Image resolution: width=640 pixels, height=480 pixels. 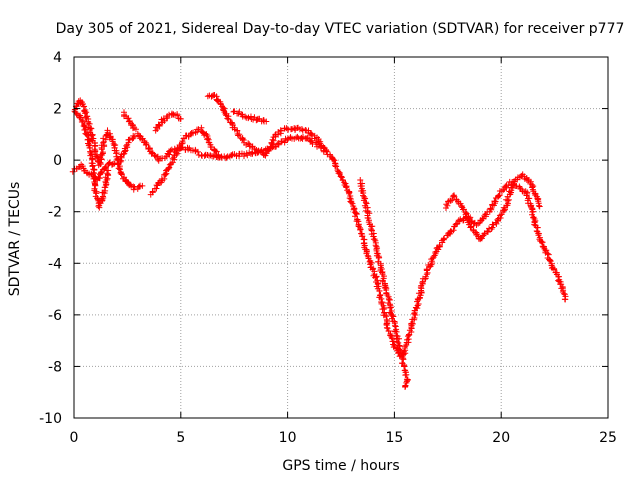 I want to click on series-track-upper-a, so click(x=108, y=145).